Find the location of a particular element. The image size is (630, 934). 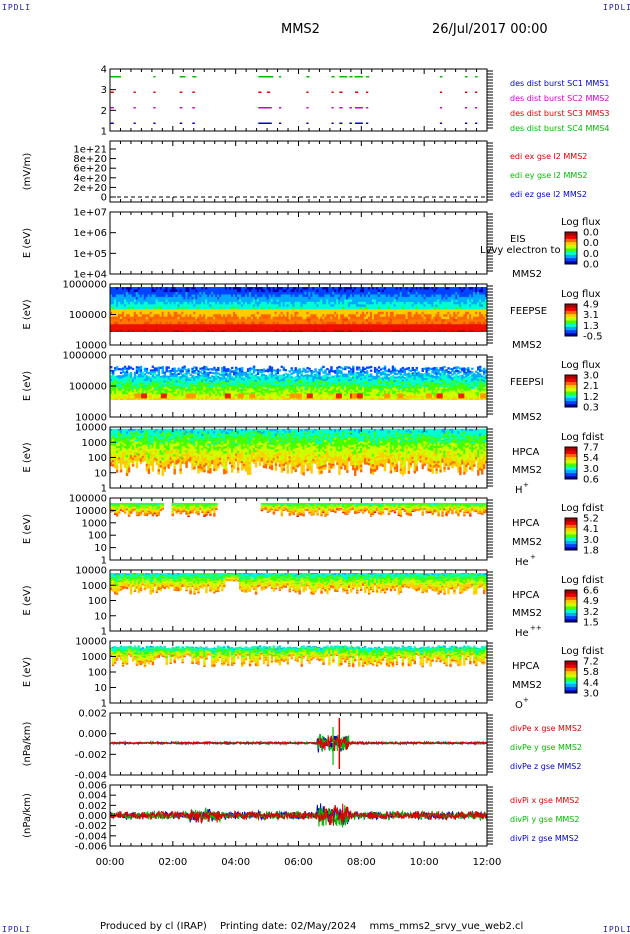

corner-label-top-right: IPDLI is located at coordinates (616, 7).